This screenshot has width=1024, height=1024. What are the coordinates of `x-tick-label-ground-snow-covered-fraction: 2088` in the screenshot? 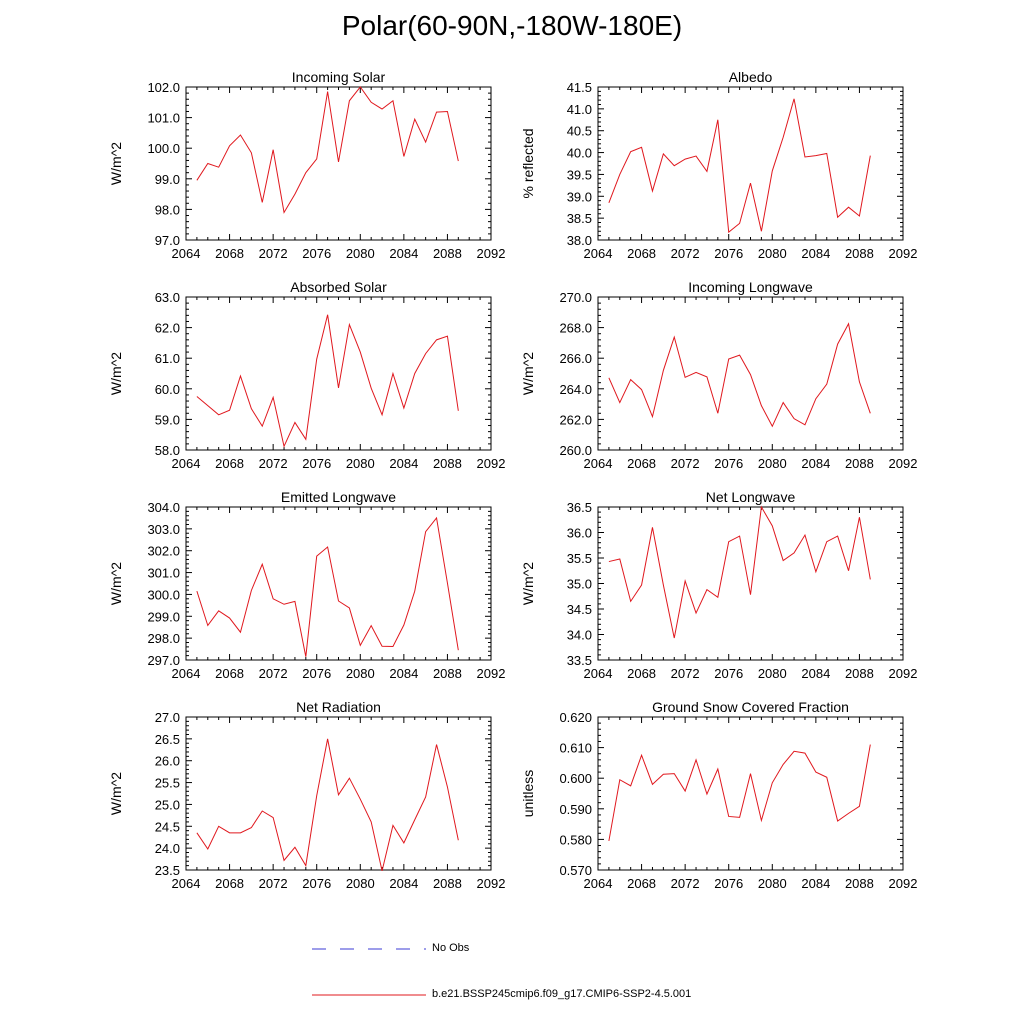 It's located at (859, 883).